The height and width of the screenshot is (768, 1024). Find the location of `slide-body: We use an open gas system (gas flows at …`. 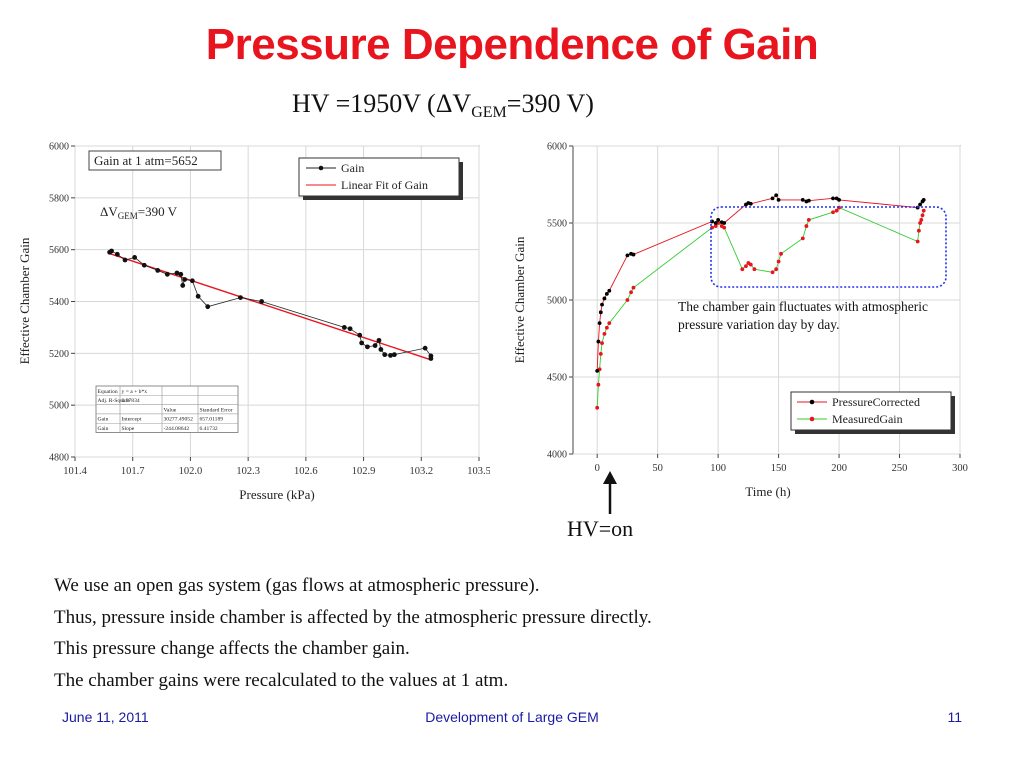

slide-body: We use an open gas system (gas flows at … is located at coordinates (353, 633).